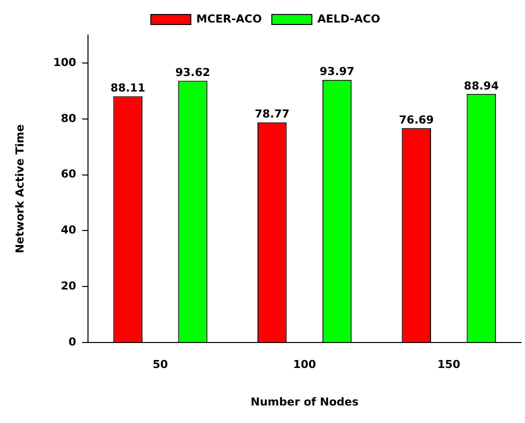 This screenshot has width=525, height=423. Describe the element at coordinates (272, 114) in the screenshot. I see `data-label: 78.77` at that location.